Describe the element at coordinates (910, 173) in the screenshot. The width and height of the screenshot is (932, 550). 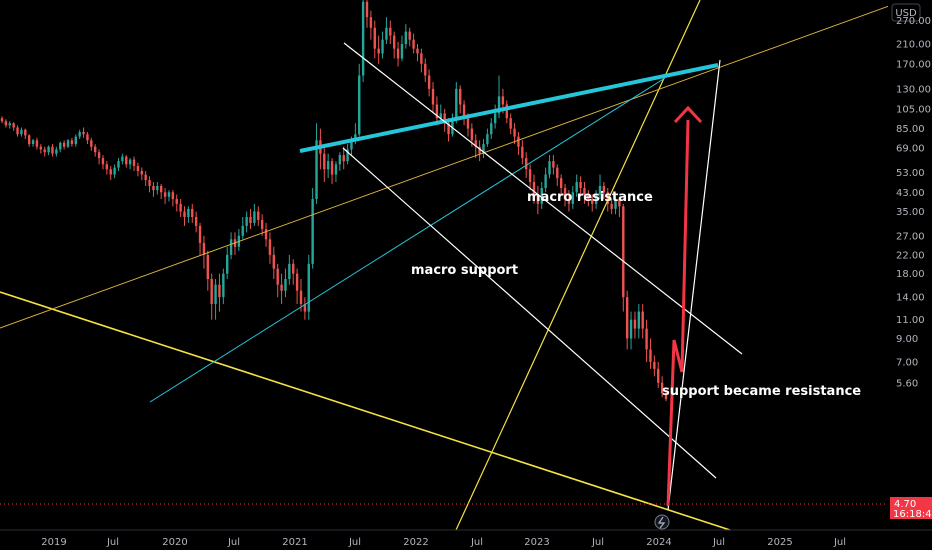
I see `price-tick-label: 53.00` at that location.